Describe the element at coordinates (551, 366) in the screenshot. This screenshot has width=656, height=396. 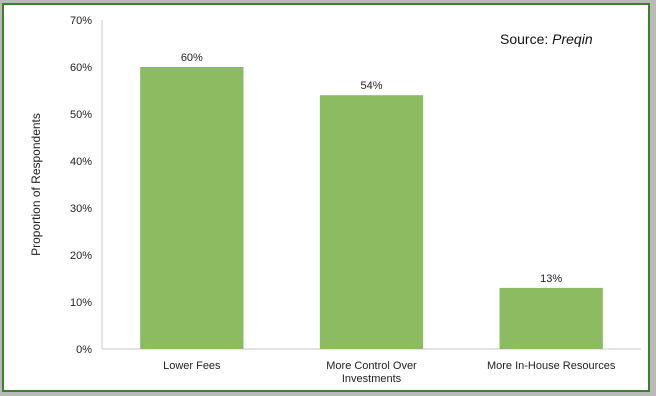
I see `category-label: More In-House Resources` at that location.